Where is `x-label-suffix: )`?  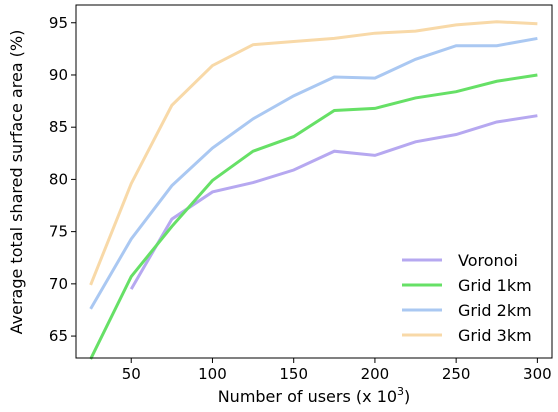
x-label-suffix: ) is located at coordinates (407, 396).